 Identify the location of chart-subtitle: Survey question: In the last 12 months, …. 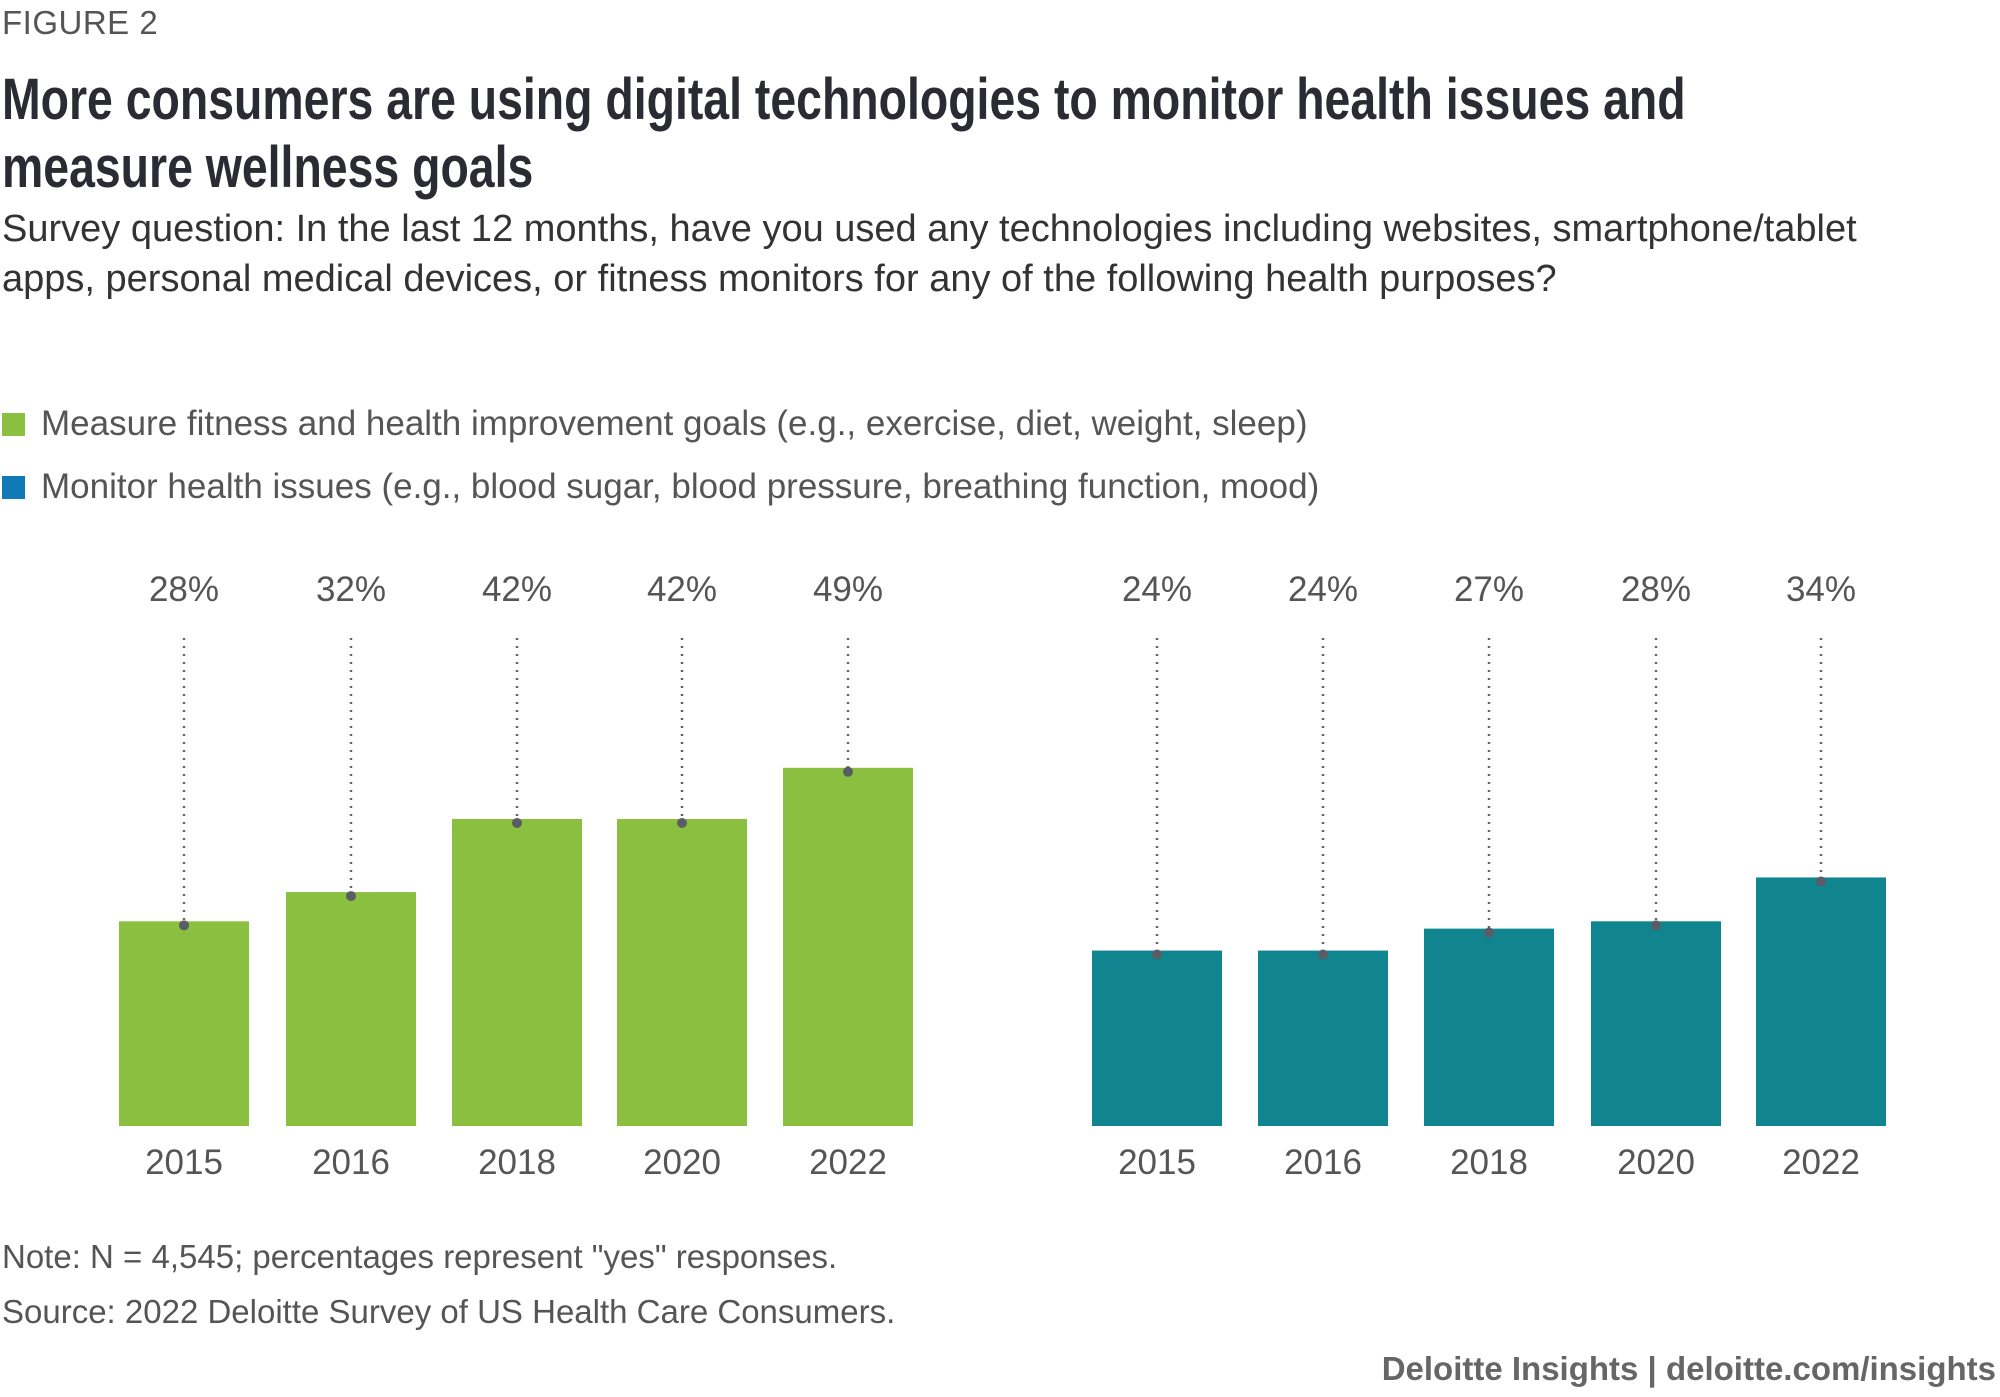
(929, 254).